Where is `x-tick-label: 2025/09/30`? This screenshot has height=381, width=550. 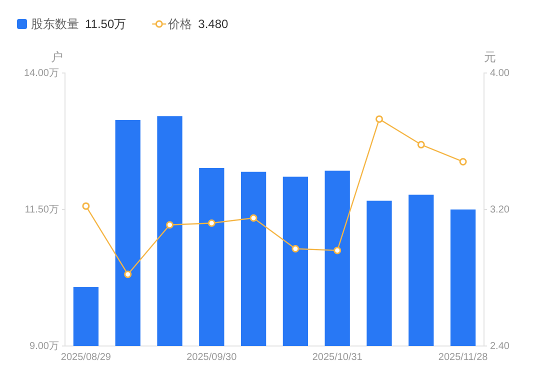
x-tick-label: 2025/09/30 is located at coordinates (212, 357).